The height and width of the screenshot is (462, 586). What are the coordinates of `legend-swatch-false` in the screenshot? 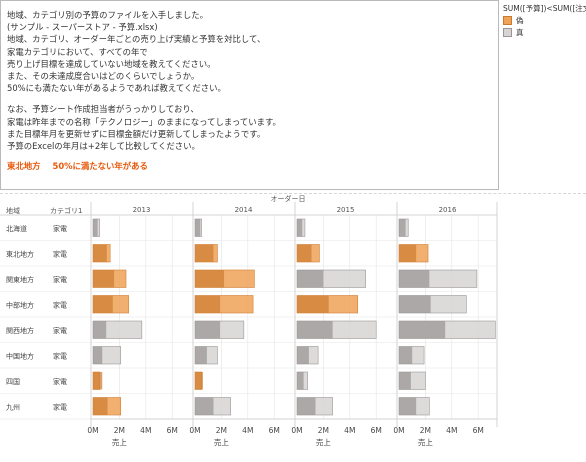 It's located at (507, 20).